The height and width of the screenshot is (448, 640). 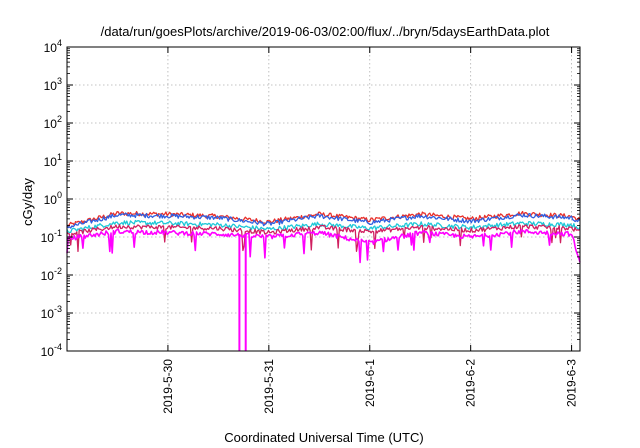 I want to click on y-axis-label: cGy/day, so click(x=27, y=202).